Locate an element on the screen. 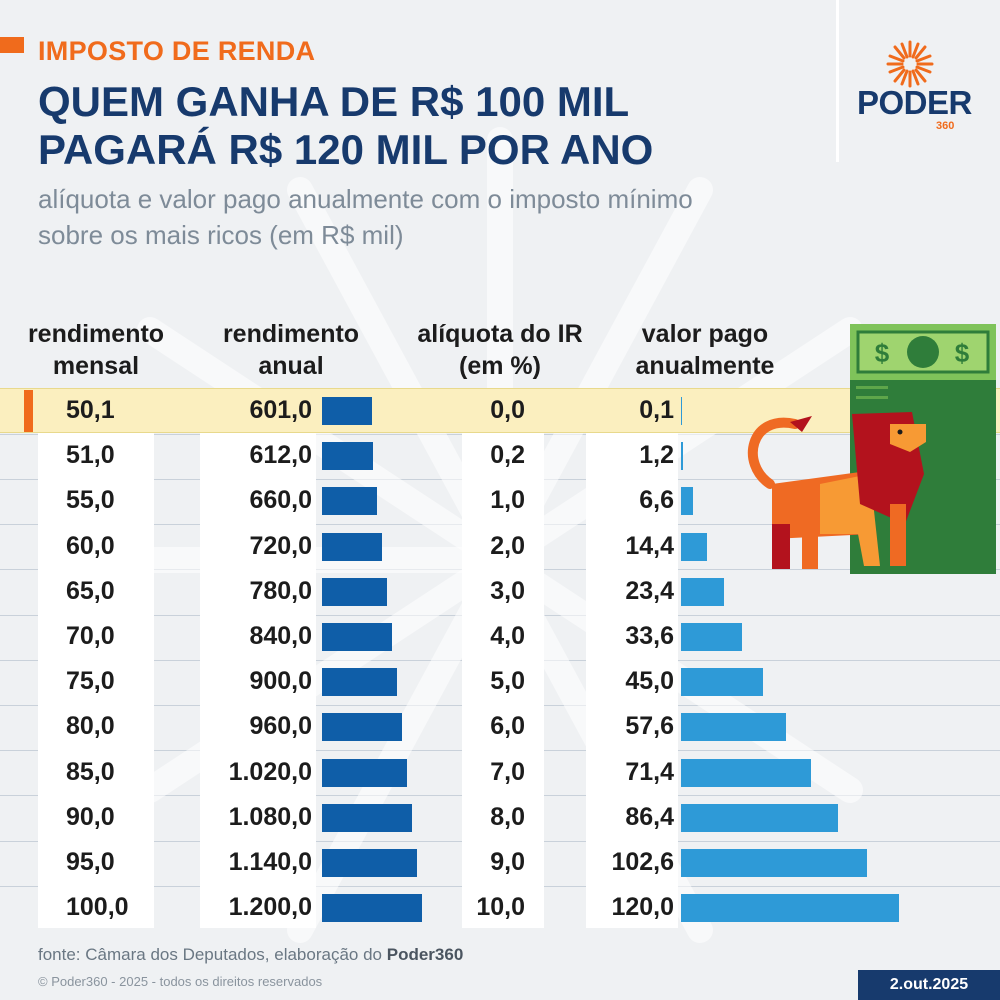 The width and height of the screenshot is (1000, 1000). cell-mensal: 75,0 is located at coordinates (90, 681).